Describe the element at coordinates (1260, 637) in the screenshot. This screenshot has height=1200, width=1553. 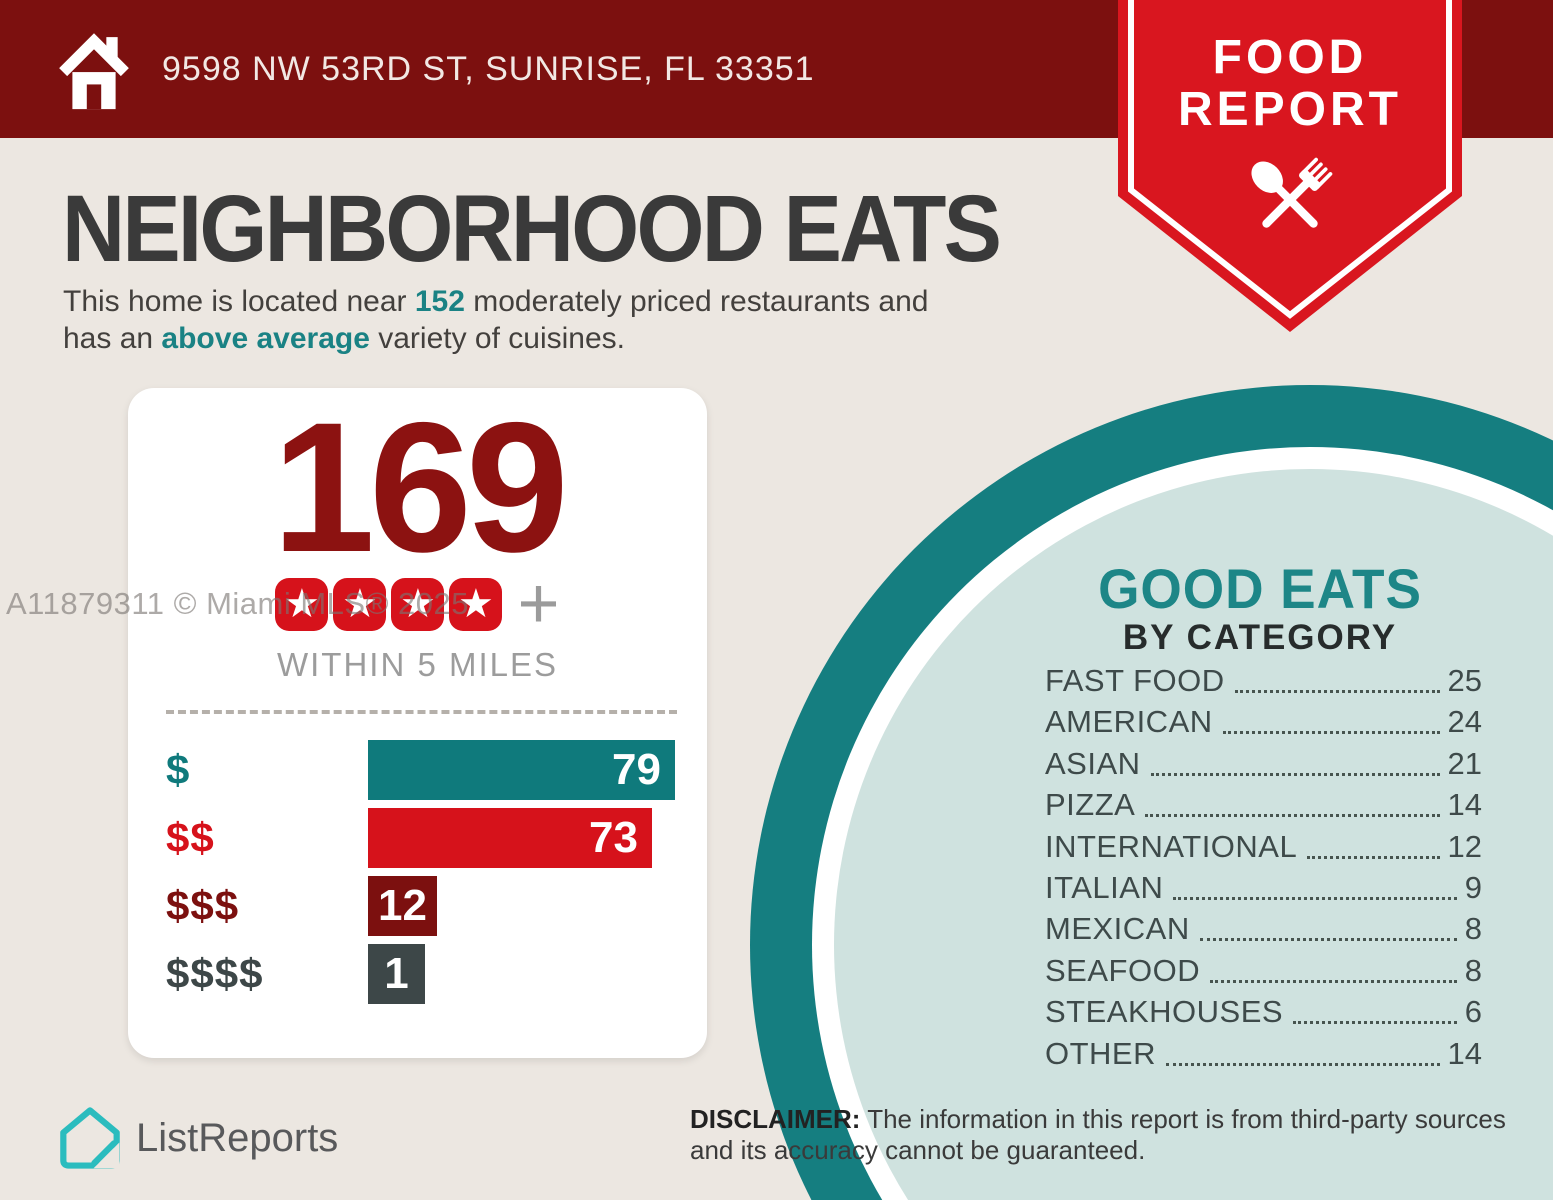
I see `good-eats-subtitle: BY CATEGORY` at that location.